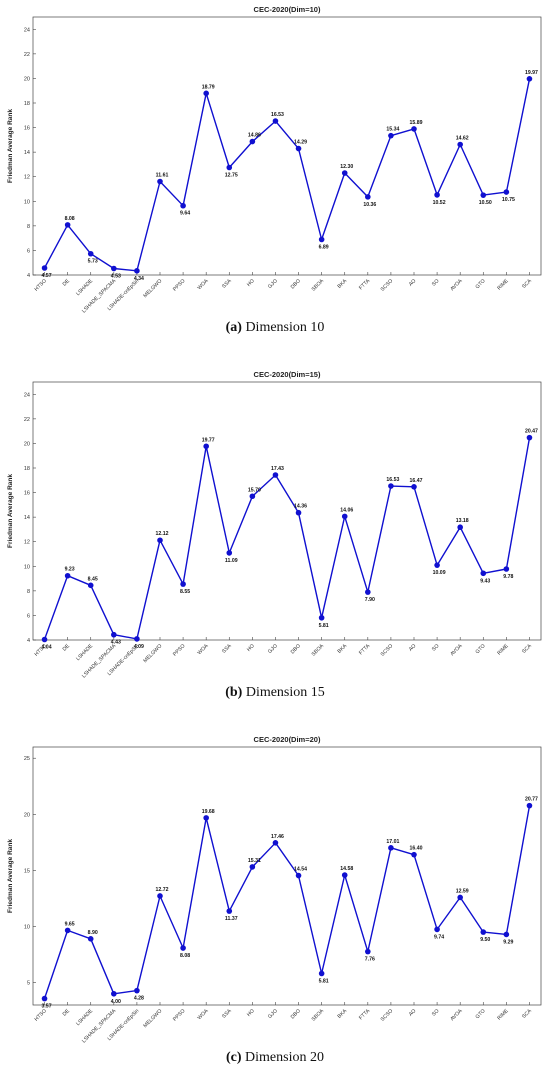 The height and width of the screenshot is (1077, 550). Describe the element at coordinates (139, 279) in the screenshot. I see `data-label: 4.34` at that location.